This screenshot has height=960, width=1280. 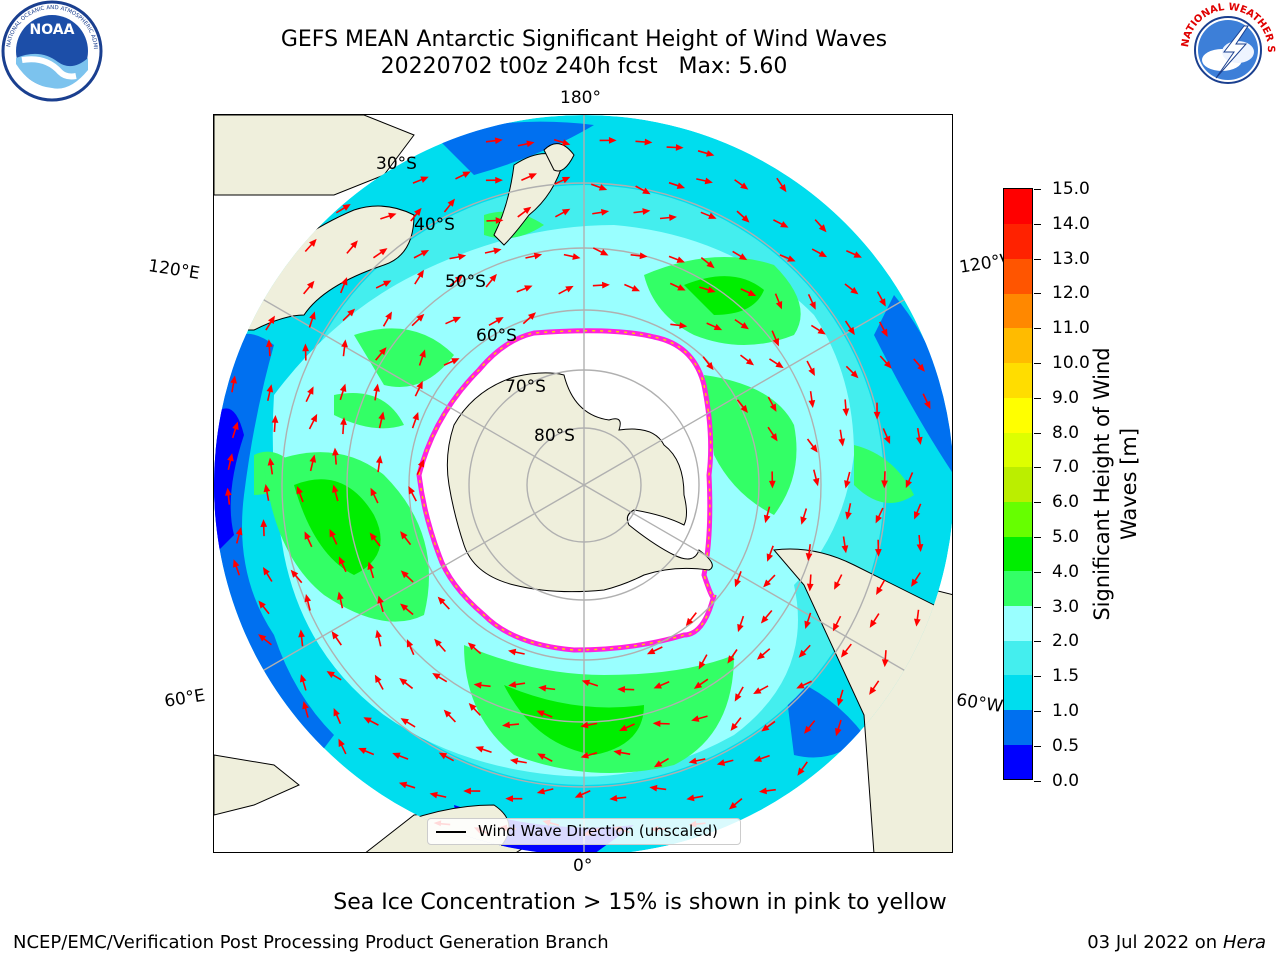 I want to click on colorbar-tick-label: 6.0, so click(x=1066, y=502).